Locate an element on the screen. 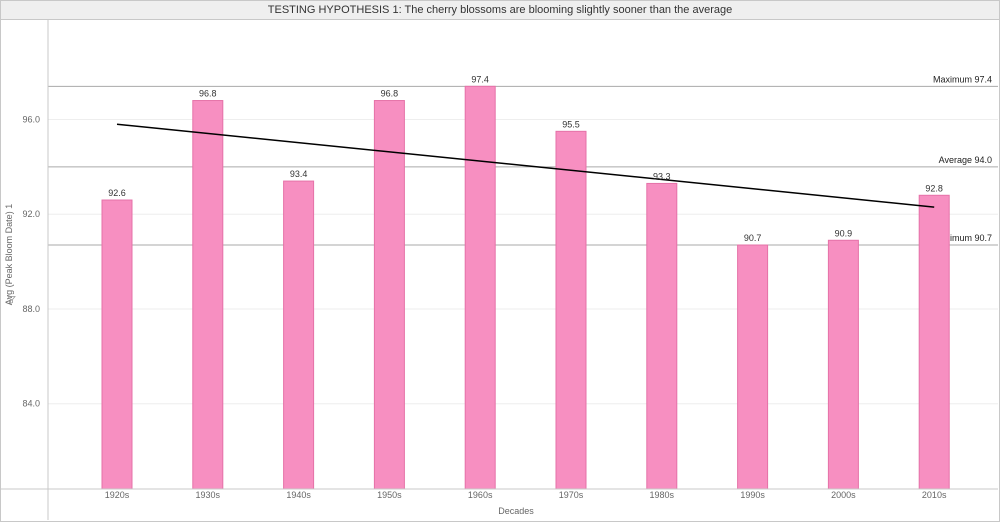 This screenshot has height=522, width=1000. trend-line is located at coordinates (525, 165).